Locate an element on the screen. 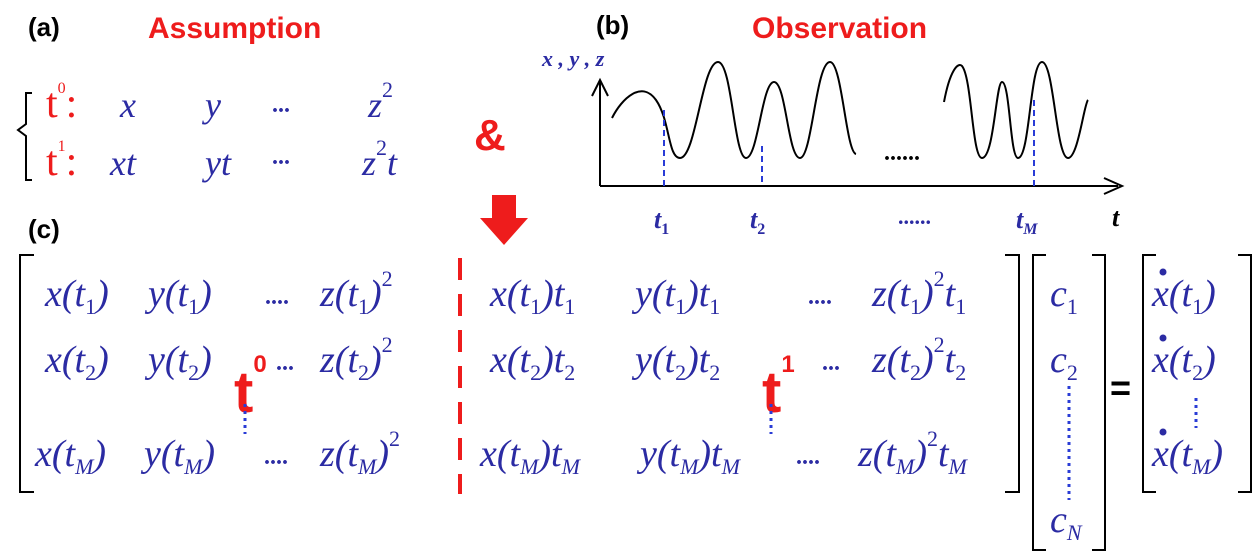 The width and height of the screenshot is (1258, 557). rhs-entry-M: x(tM) is located at coordinates (1187, 453).